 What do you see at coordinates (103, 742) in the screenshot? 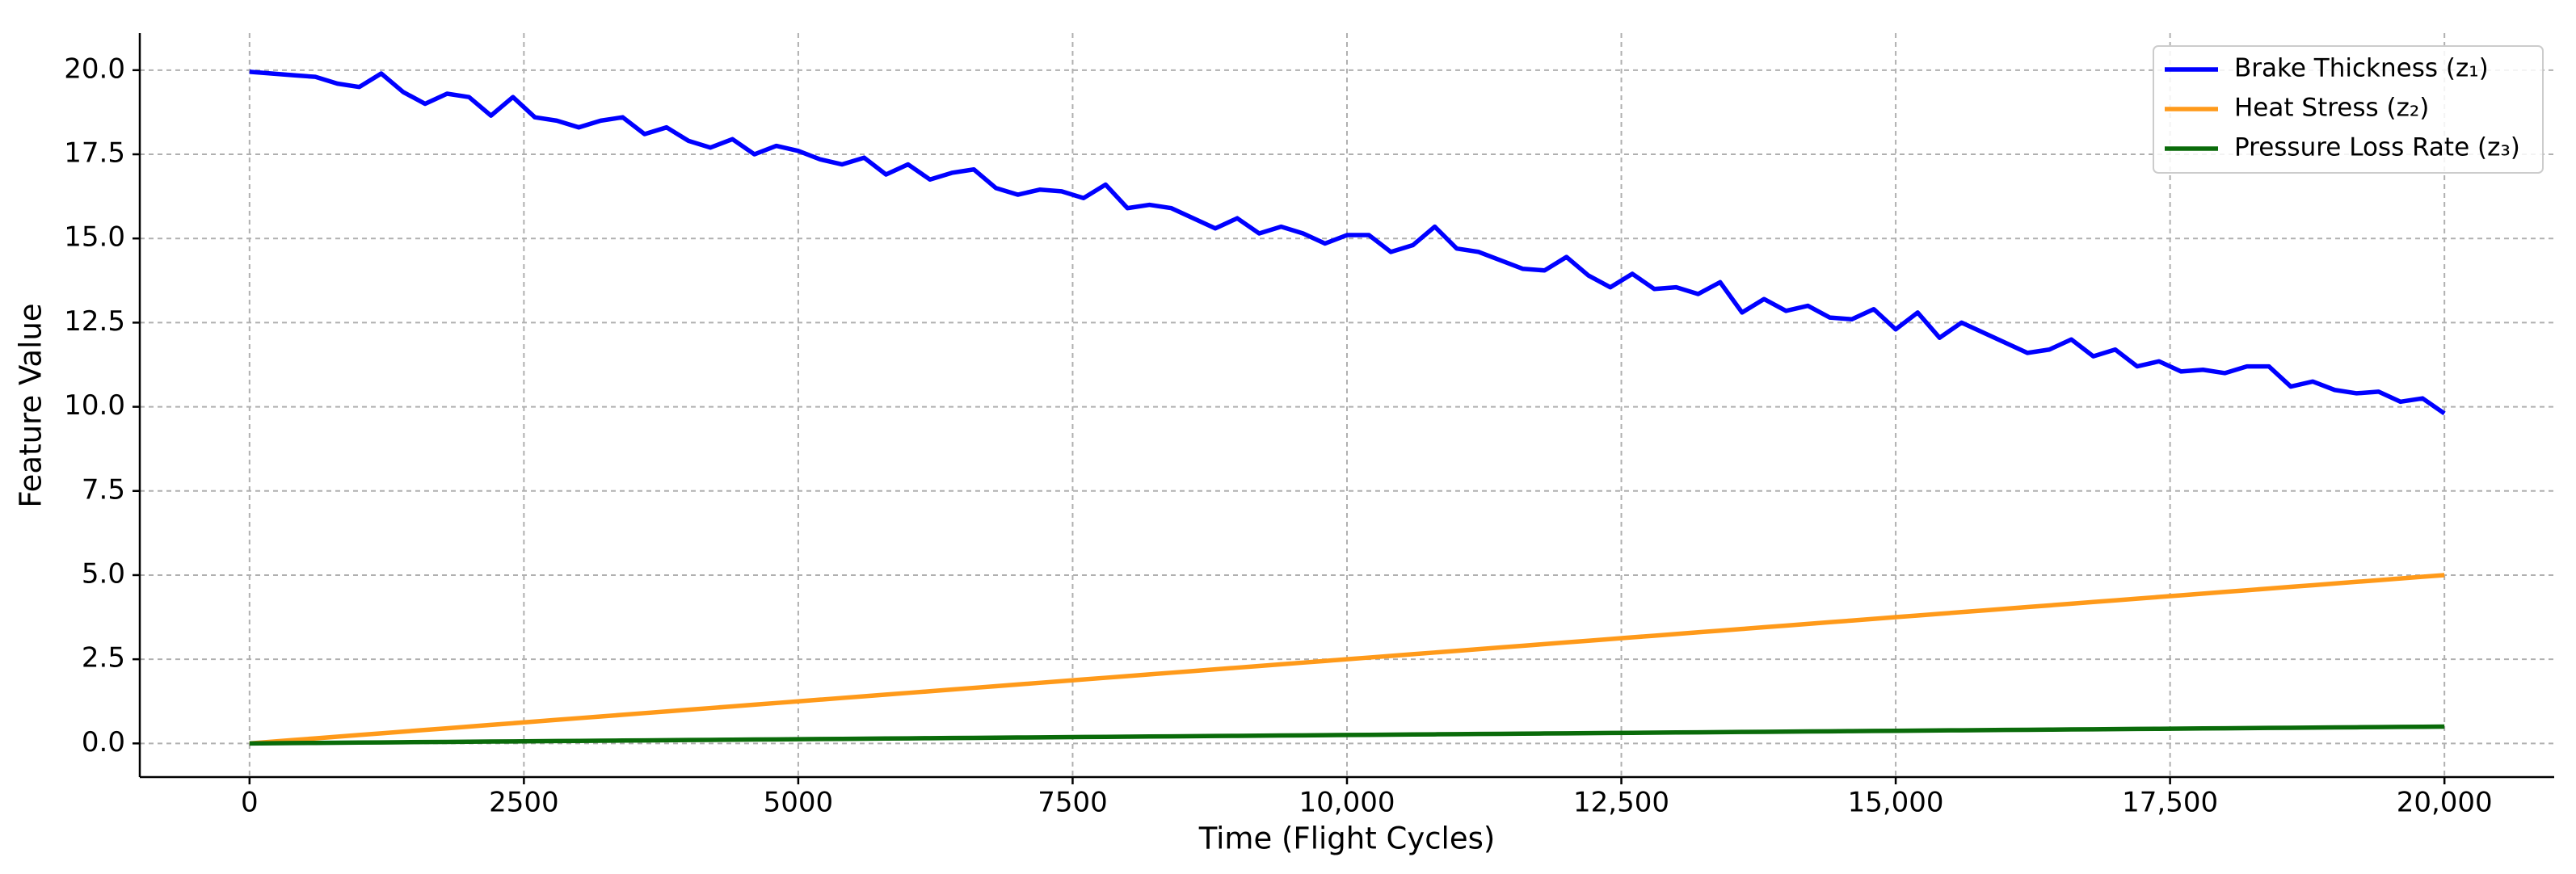
I see `y-tick-label: 0.0` at bounding box center [103, 742].